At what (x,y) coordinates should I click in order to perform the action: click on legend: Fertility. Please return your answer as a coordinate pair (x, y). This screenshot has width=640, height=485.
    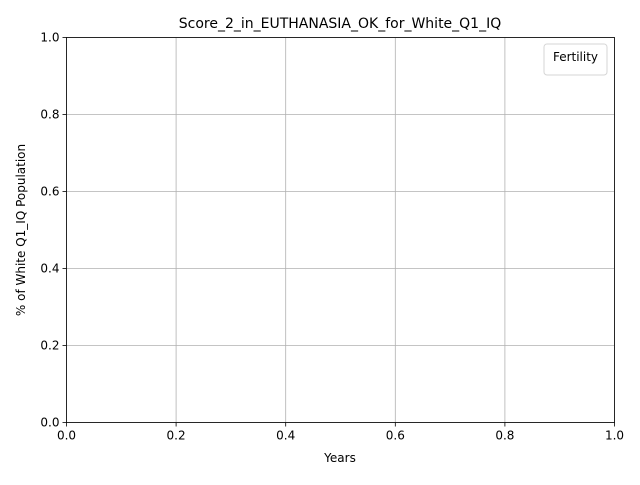
    Looking at the image, I should click on (575, 59).